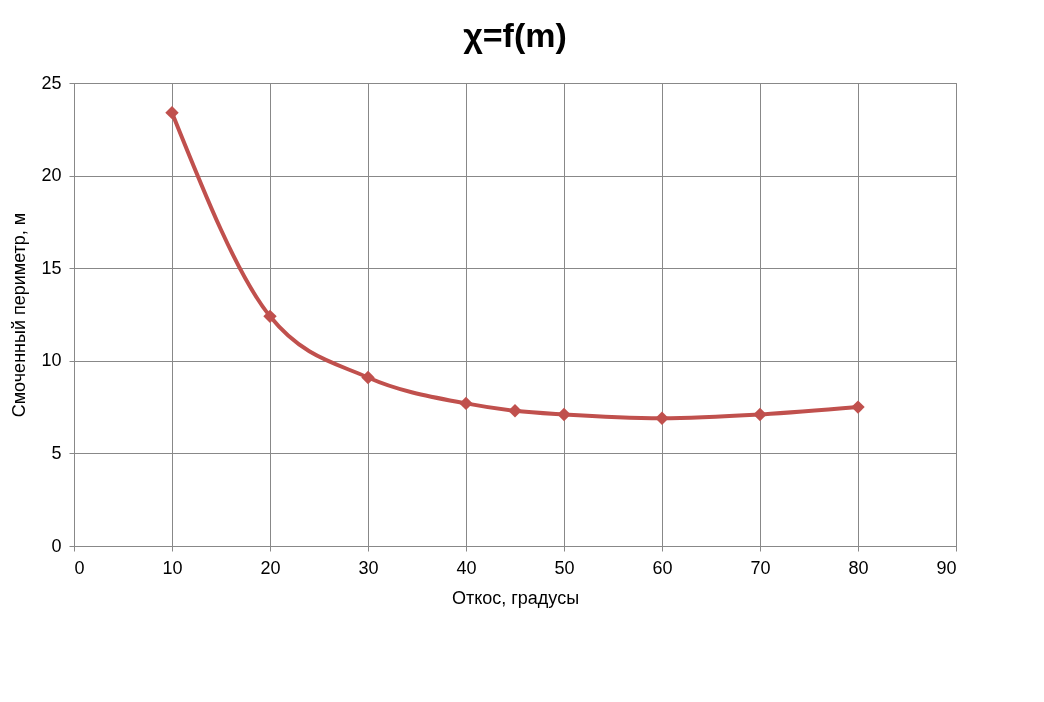 The width and height of the screenshot is (1044, 702). Describe the element at coordinates (515, 35) in the screenshot. I see `chart-title: χ=f(m)` at that location.